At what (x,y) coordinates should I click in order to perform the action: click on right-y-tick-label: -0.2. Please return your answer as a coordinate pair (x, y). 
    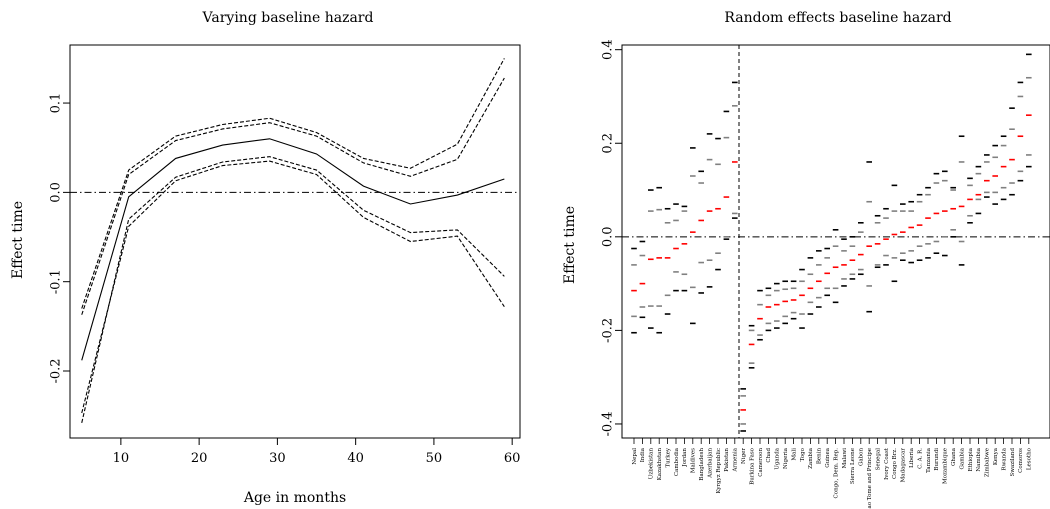
    Looking at the image, I should click on (608, 330).